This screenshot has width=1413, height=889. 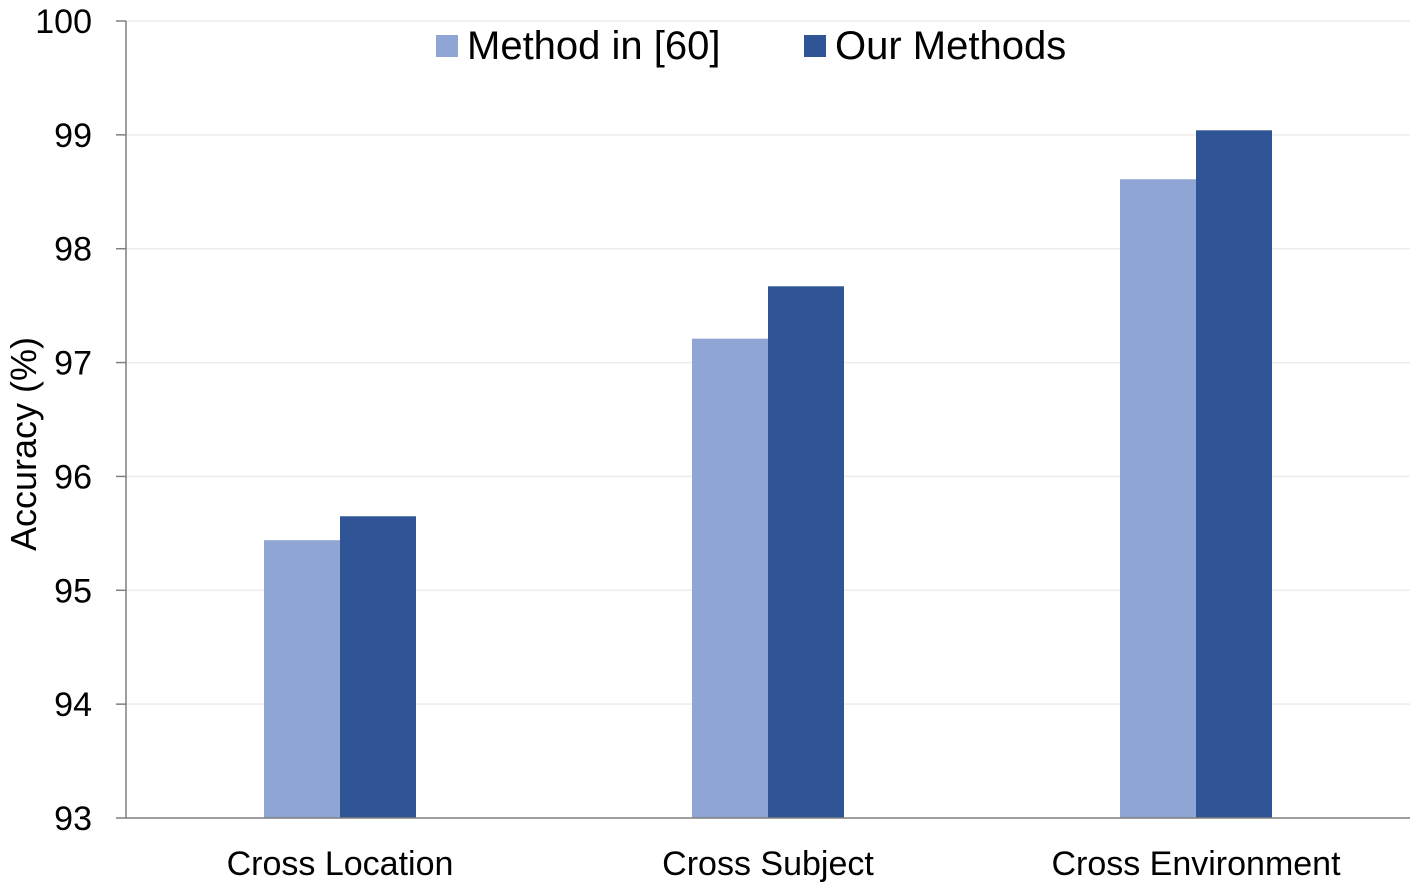 I want to click on y-tick-label: 100, so click(x=63, y=22).